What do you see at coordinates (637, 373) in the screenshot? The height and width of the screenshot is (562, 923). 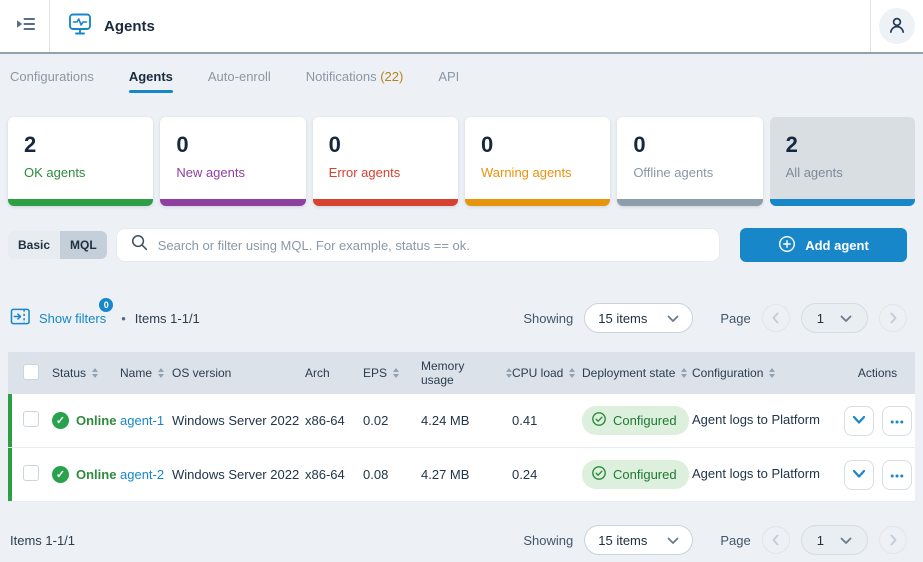 I see `col-deployment-state: Deployment state` at bounding box center [637, 373].